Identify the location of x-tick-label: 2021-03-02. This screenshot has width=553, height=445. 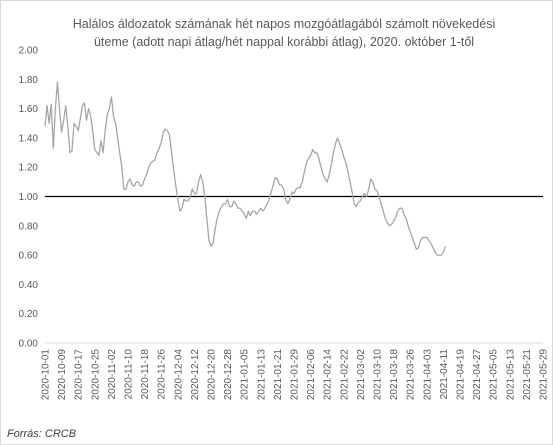
(361, 375).